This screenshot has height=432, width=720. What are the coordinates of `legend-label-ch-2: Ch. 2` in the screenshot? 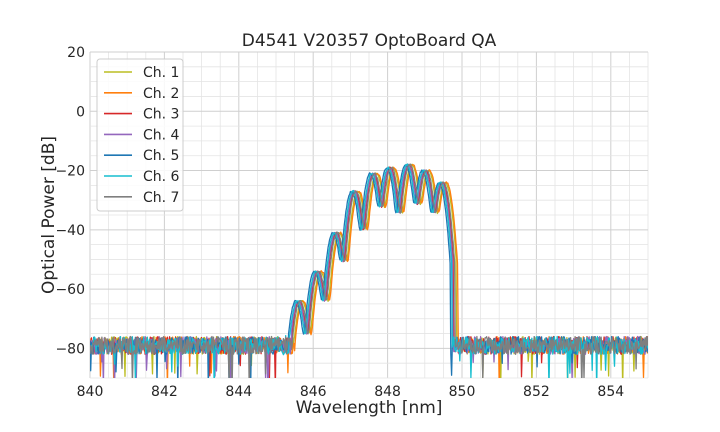 It's located at (161, 94).